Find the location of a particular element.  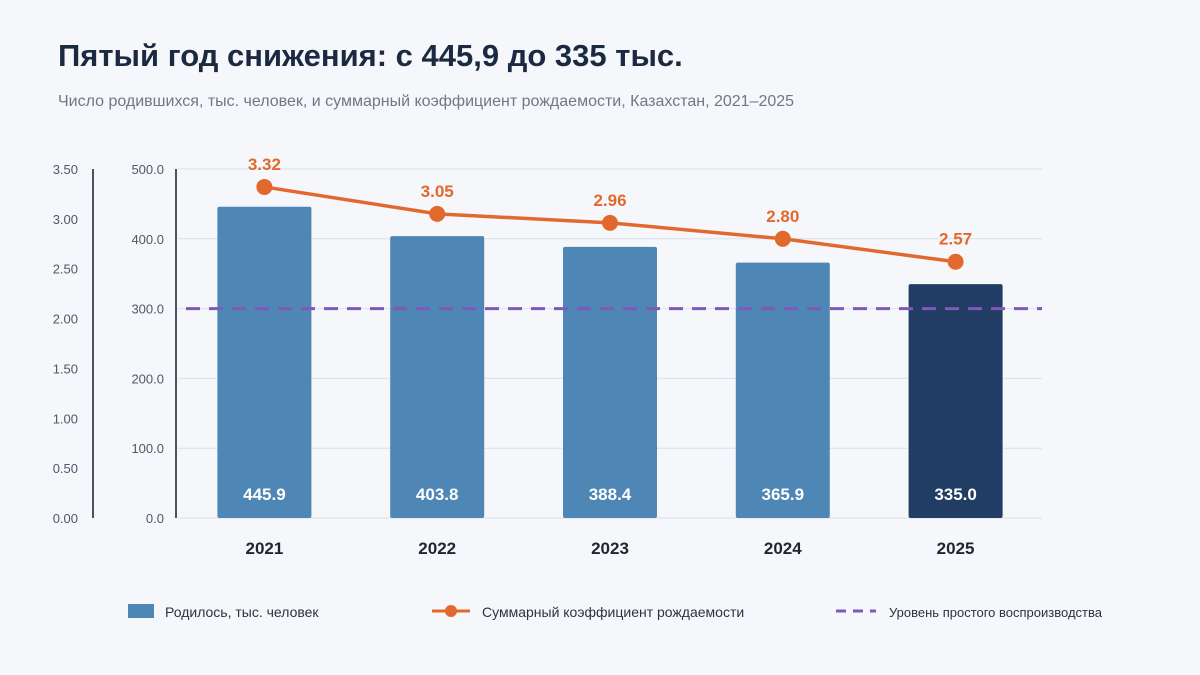

tfr-axis-tick: 0.50 is located at coordinates (65, 468).